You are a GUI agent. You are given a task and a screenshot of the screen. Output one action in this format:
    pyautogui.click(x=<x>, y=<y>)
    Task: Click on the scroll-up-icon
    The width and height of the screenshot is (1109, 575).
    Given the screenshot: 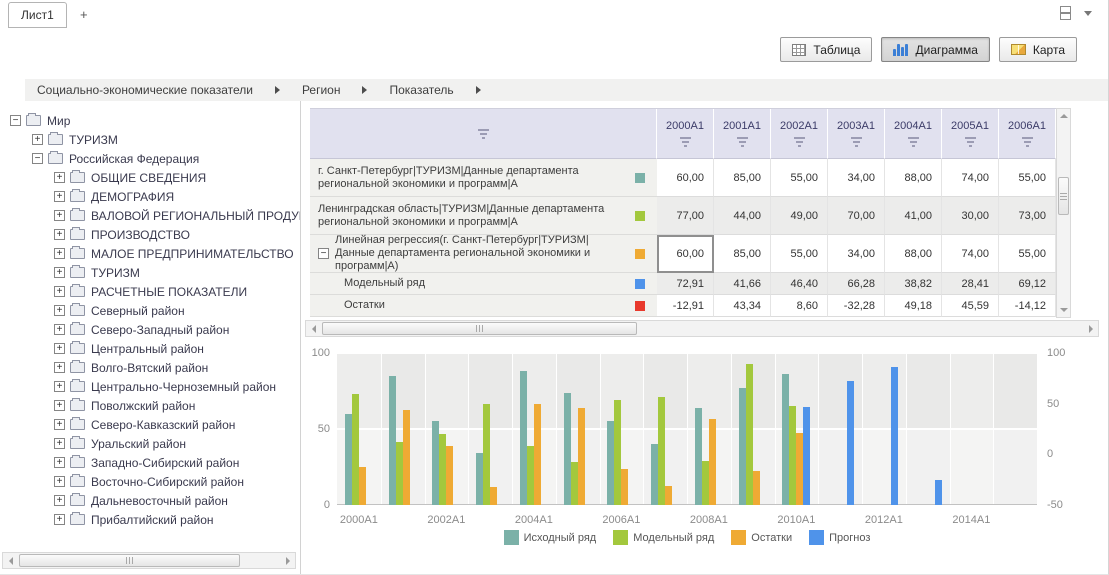 What is the action you would take?
    pyautogui.click(x=1063, y=116)
    